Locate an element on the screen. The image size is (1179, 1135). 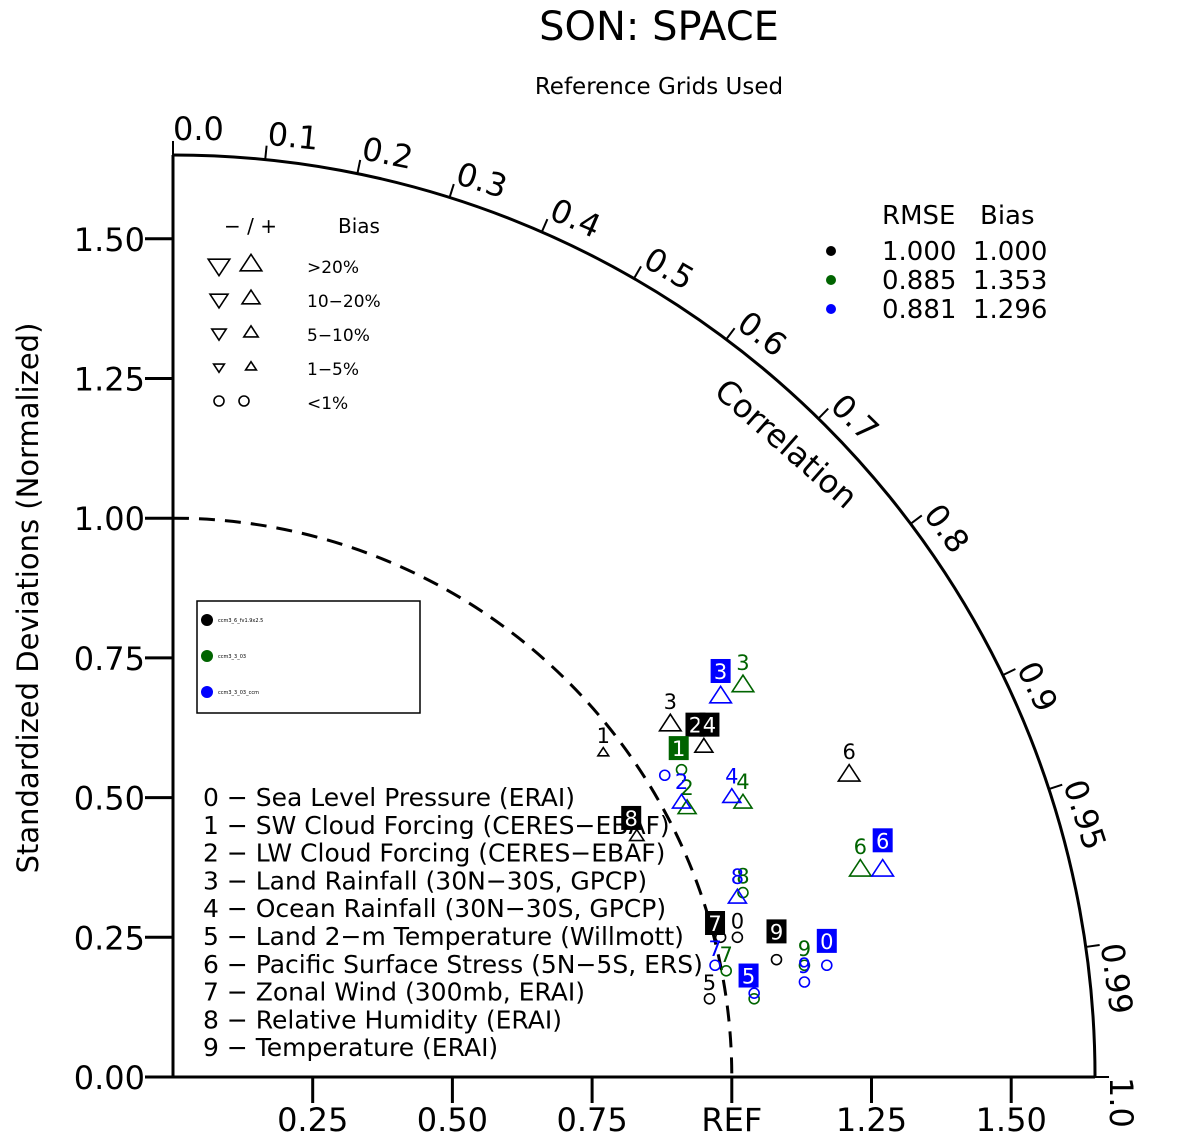
y-tick-label: 0.50 is located at coordinates (109, 799).